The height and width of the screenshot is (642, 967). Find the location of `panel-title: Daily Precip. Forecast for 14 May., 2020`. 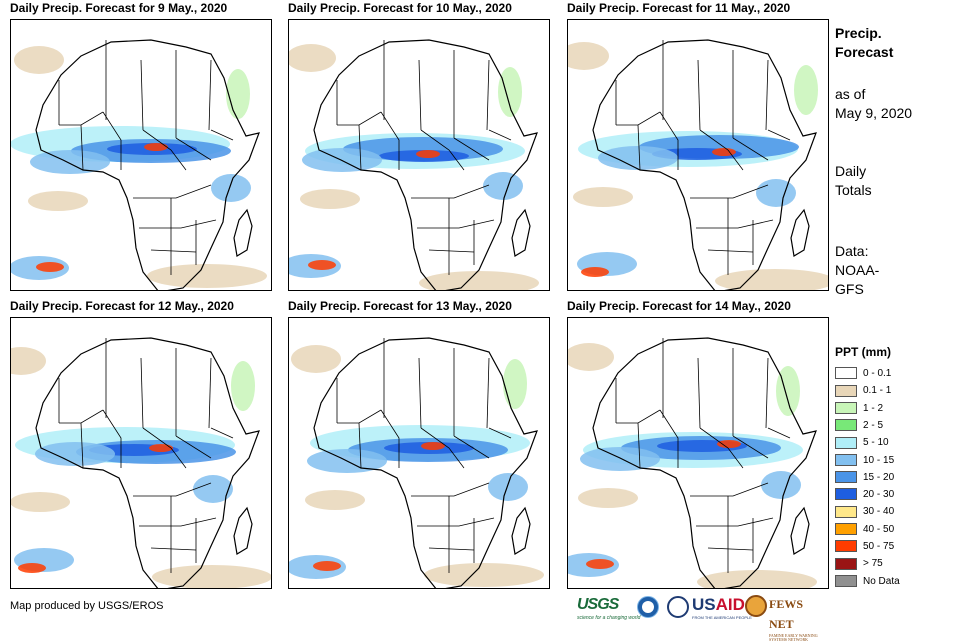

panel-title: Daily Precip. Forecast for 14 May., 2020 is located at coordinates (679, 306).